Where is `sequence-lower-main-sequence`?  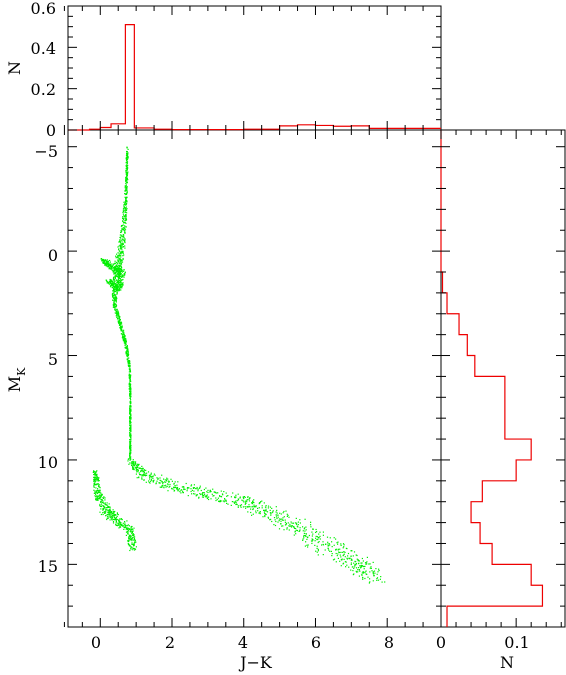
sequence-lower-main-sequence is located at coordinates (256, 521).